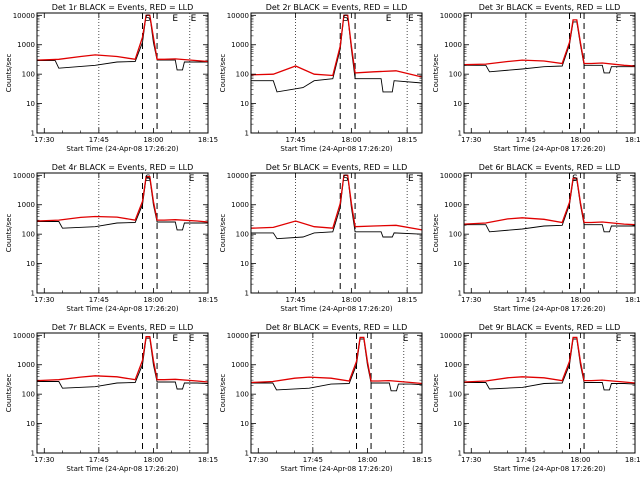 Image resolution: width=640 pixels, height=484 pixels. Describe the element at coordinates (123, 7) in the screenshot. I see `panel-title: Det 1r BLACK = Events, RED = LLD` at that location.